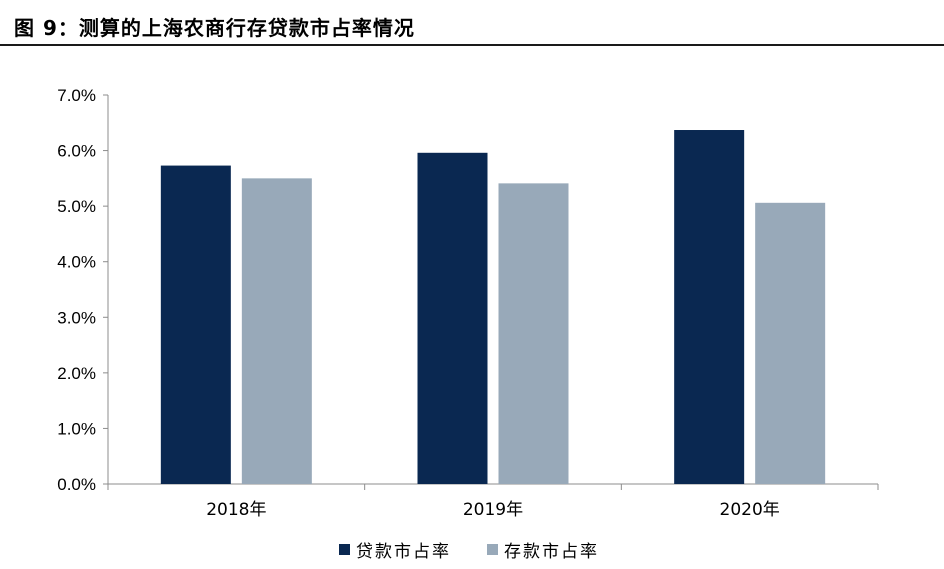 The height and width of the screenshot is (569, 944). What do you see at coordinates (76, 428) in the screenshot?
I see `y-tick-label: 1.0%` at bounding box center [76, 428].